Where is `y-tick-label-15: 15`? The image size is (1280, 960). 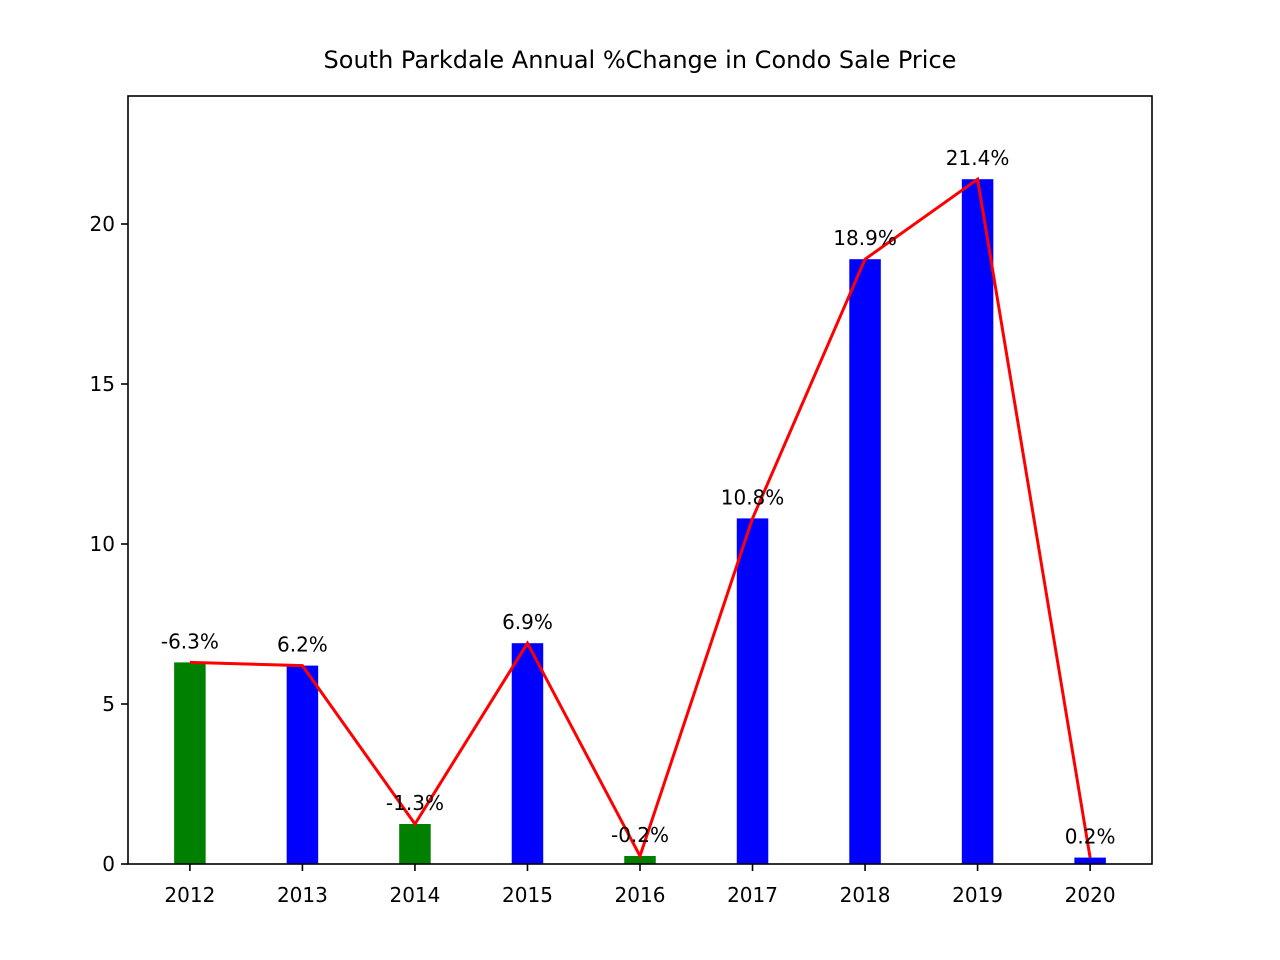 y-tick-label-15: 15 is located at coordinates (102, 384).